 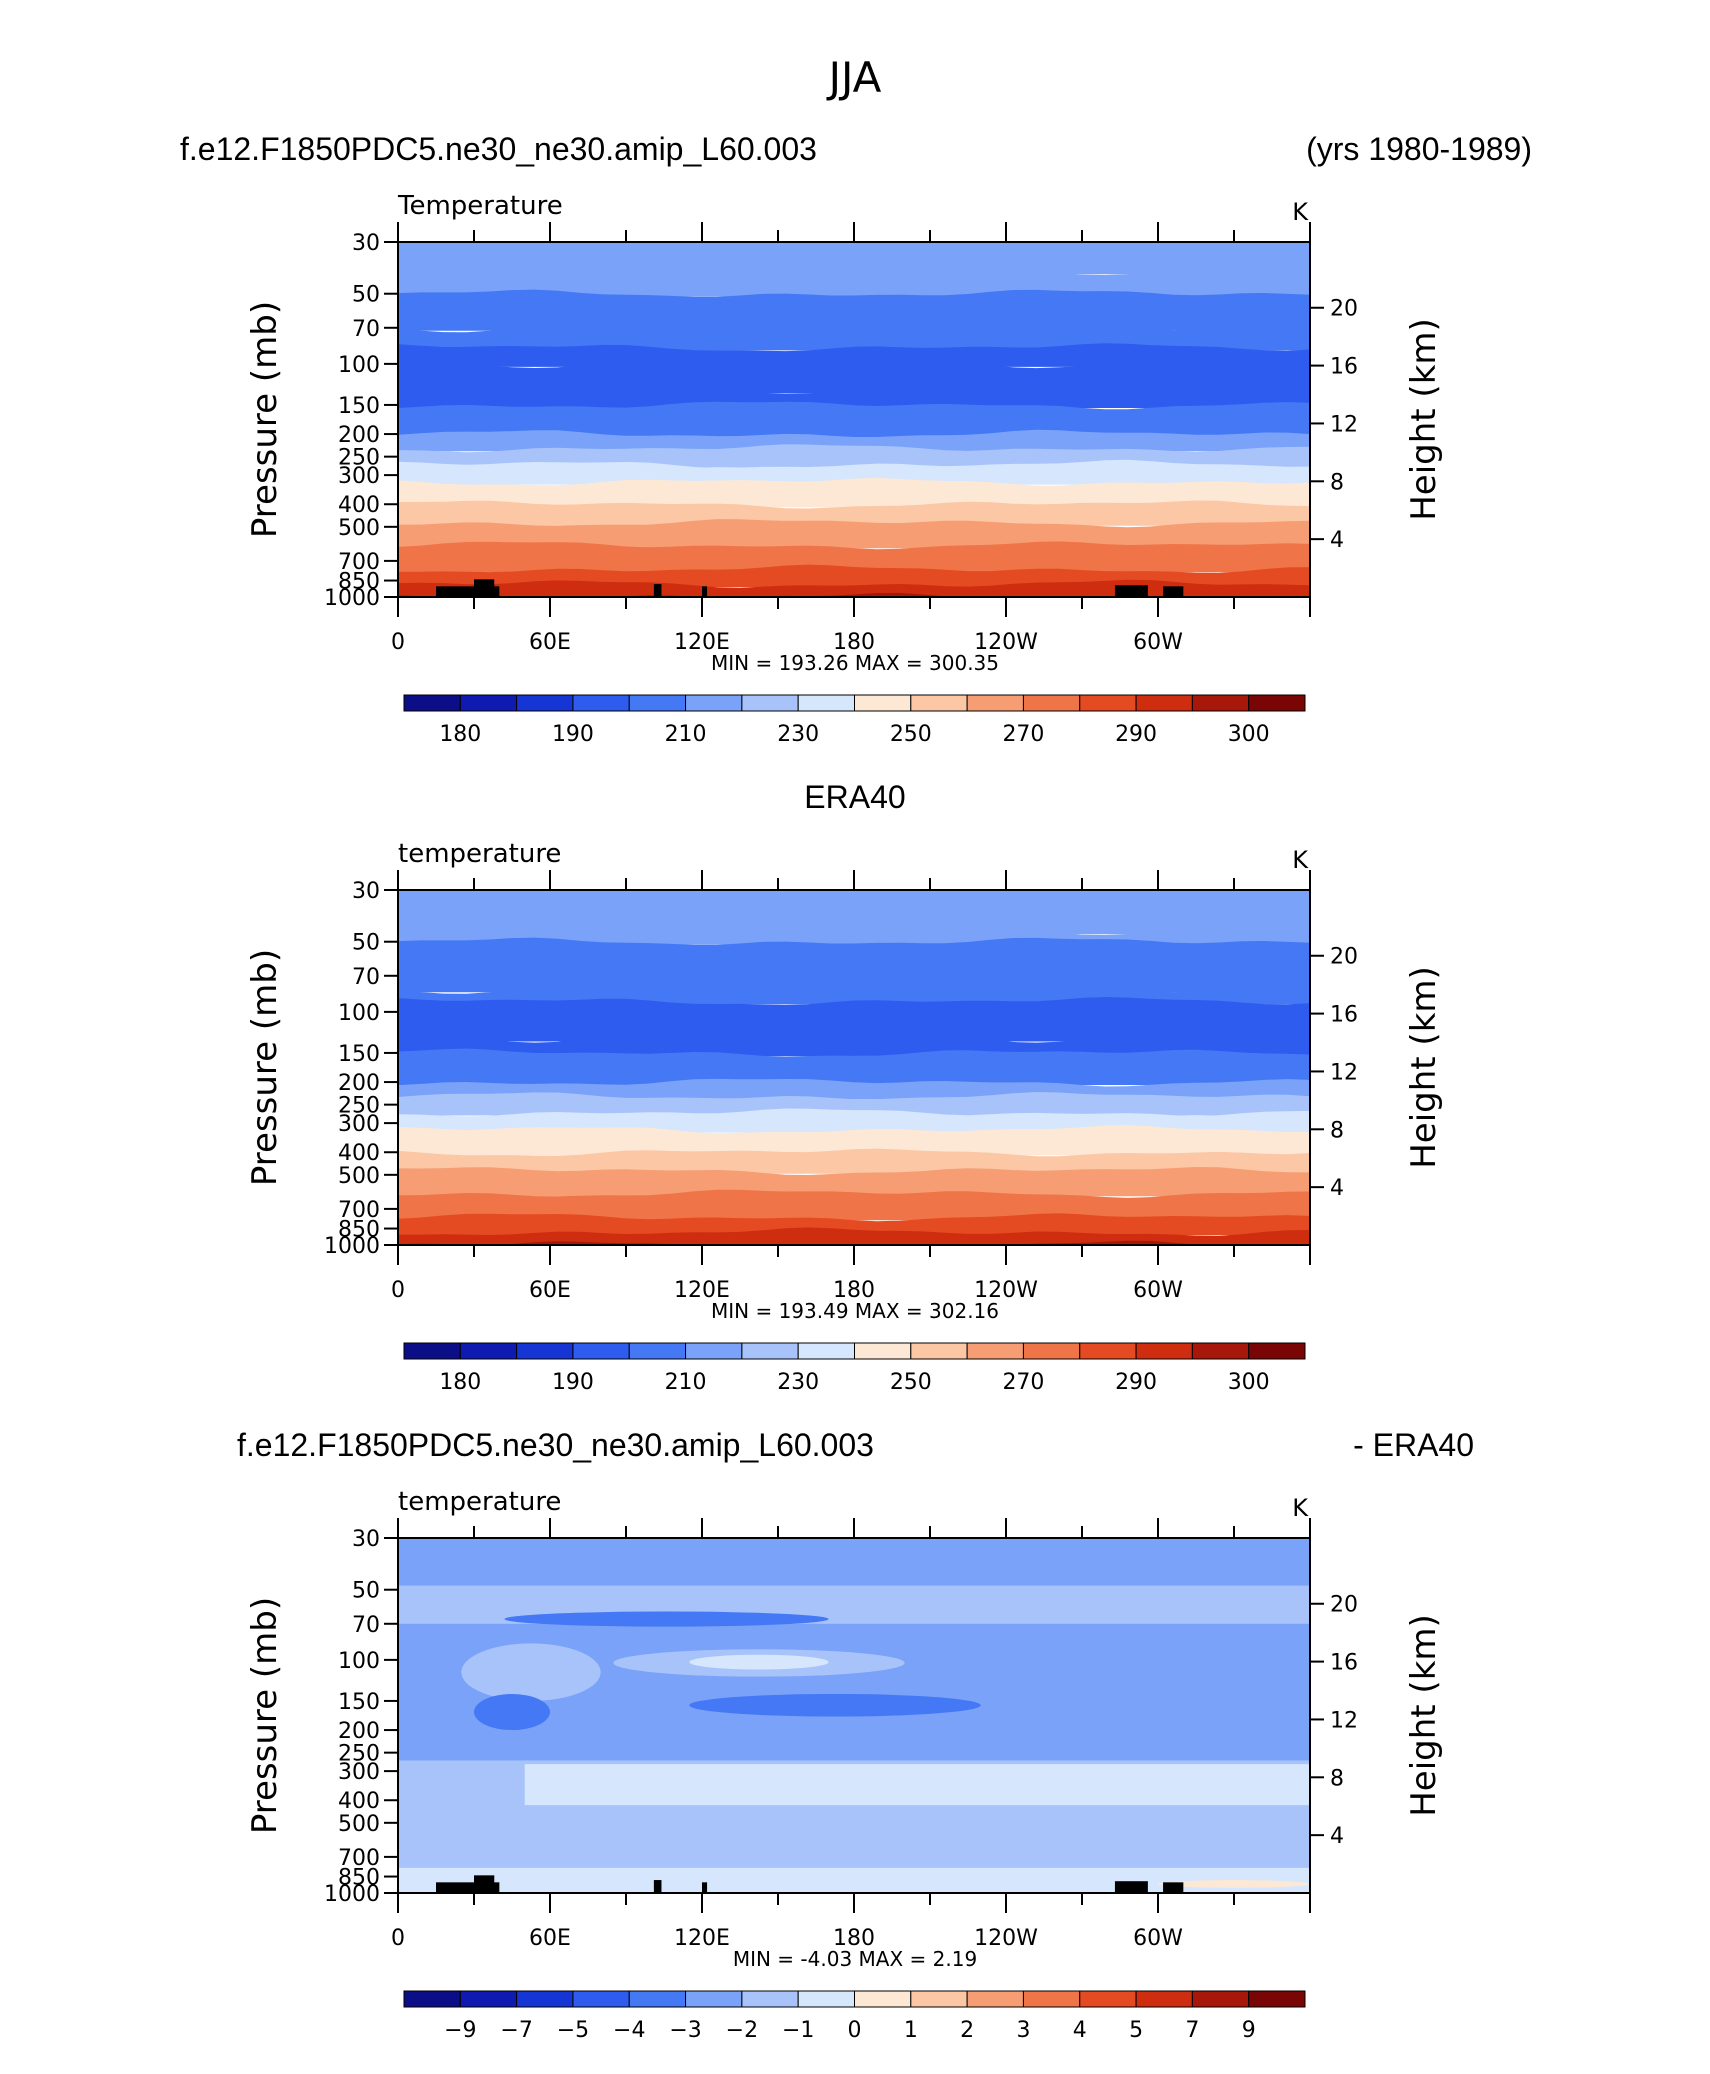 I want to click on colorbar-label: 9, so click(x=1249, y=2030).